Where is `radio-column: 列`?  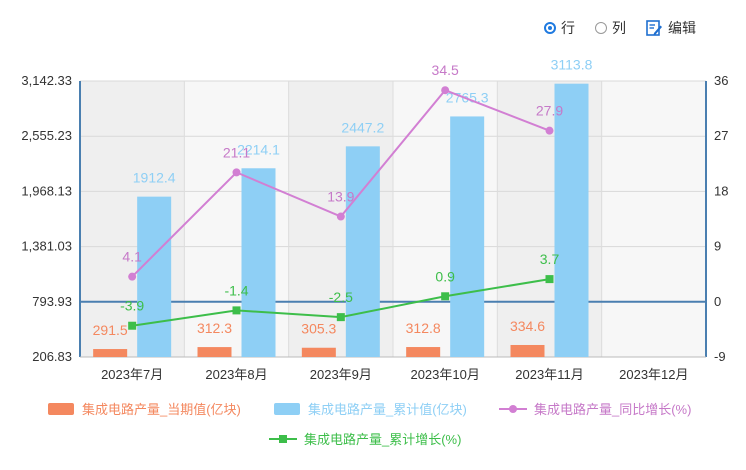 radio-column: 列 is located at coordinates (610, 28).